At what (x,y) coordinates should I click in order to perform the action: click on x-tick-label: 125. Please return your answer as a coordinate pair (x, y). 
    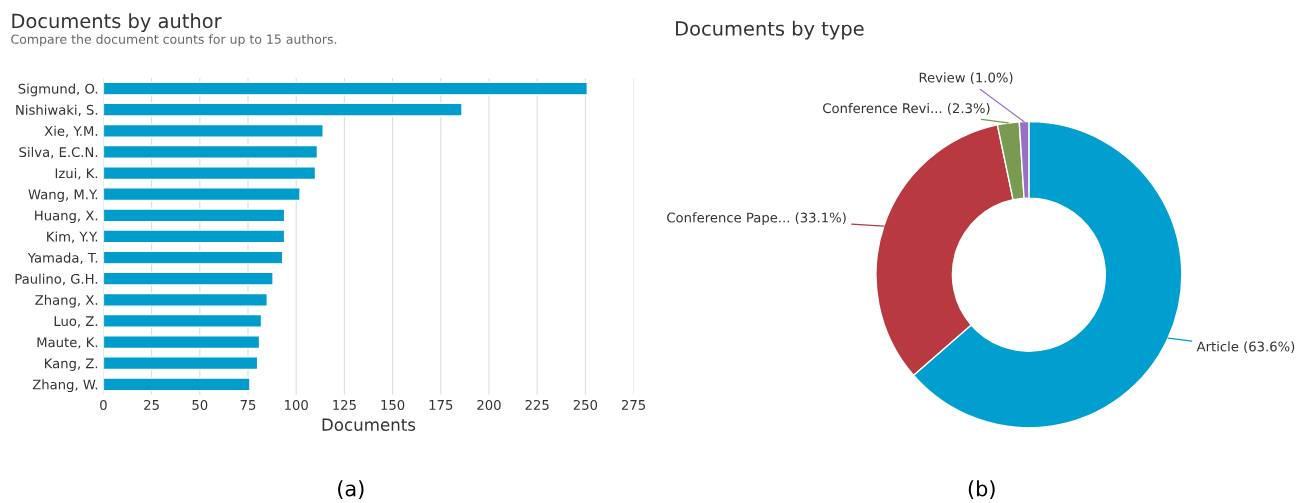
    Looking at the image, I should click on (344, 404).